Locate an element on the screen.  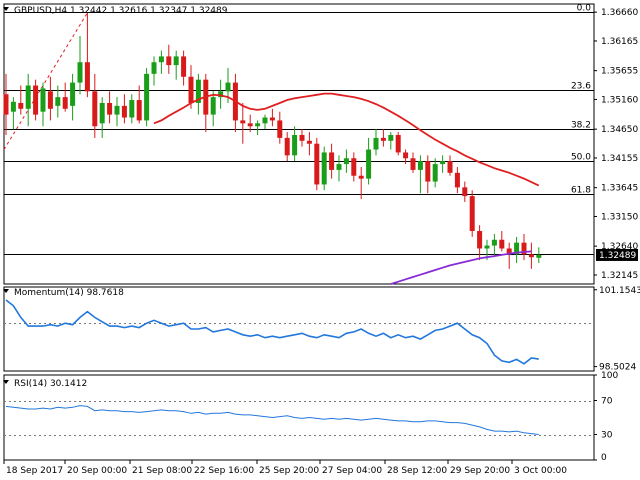
price-tick-label: 1.35655 is located at coordinates (619, 72).